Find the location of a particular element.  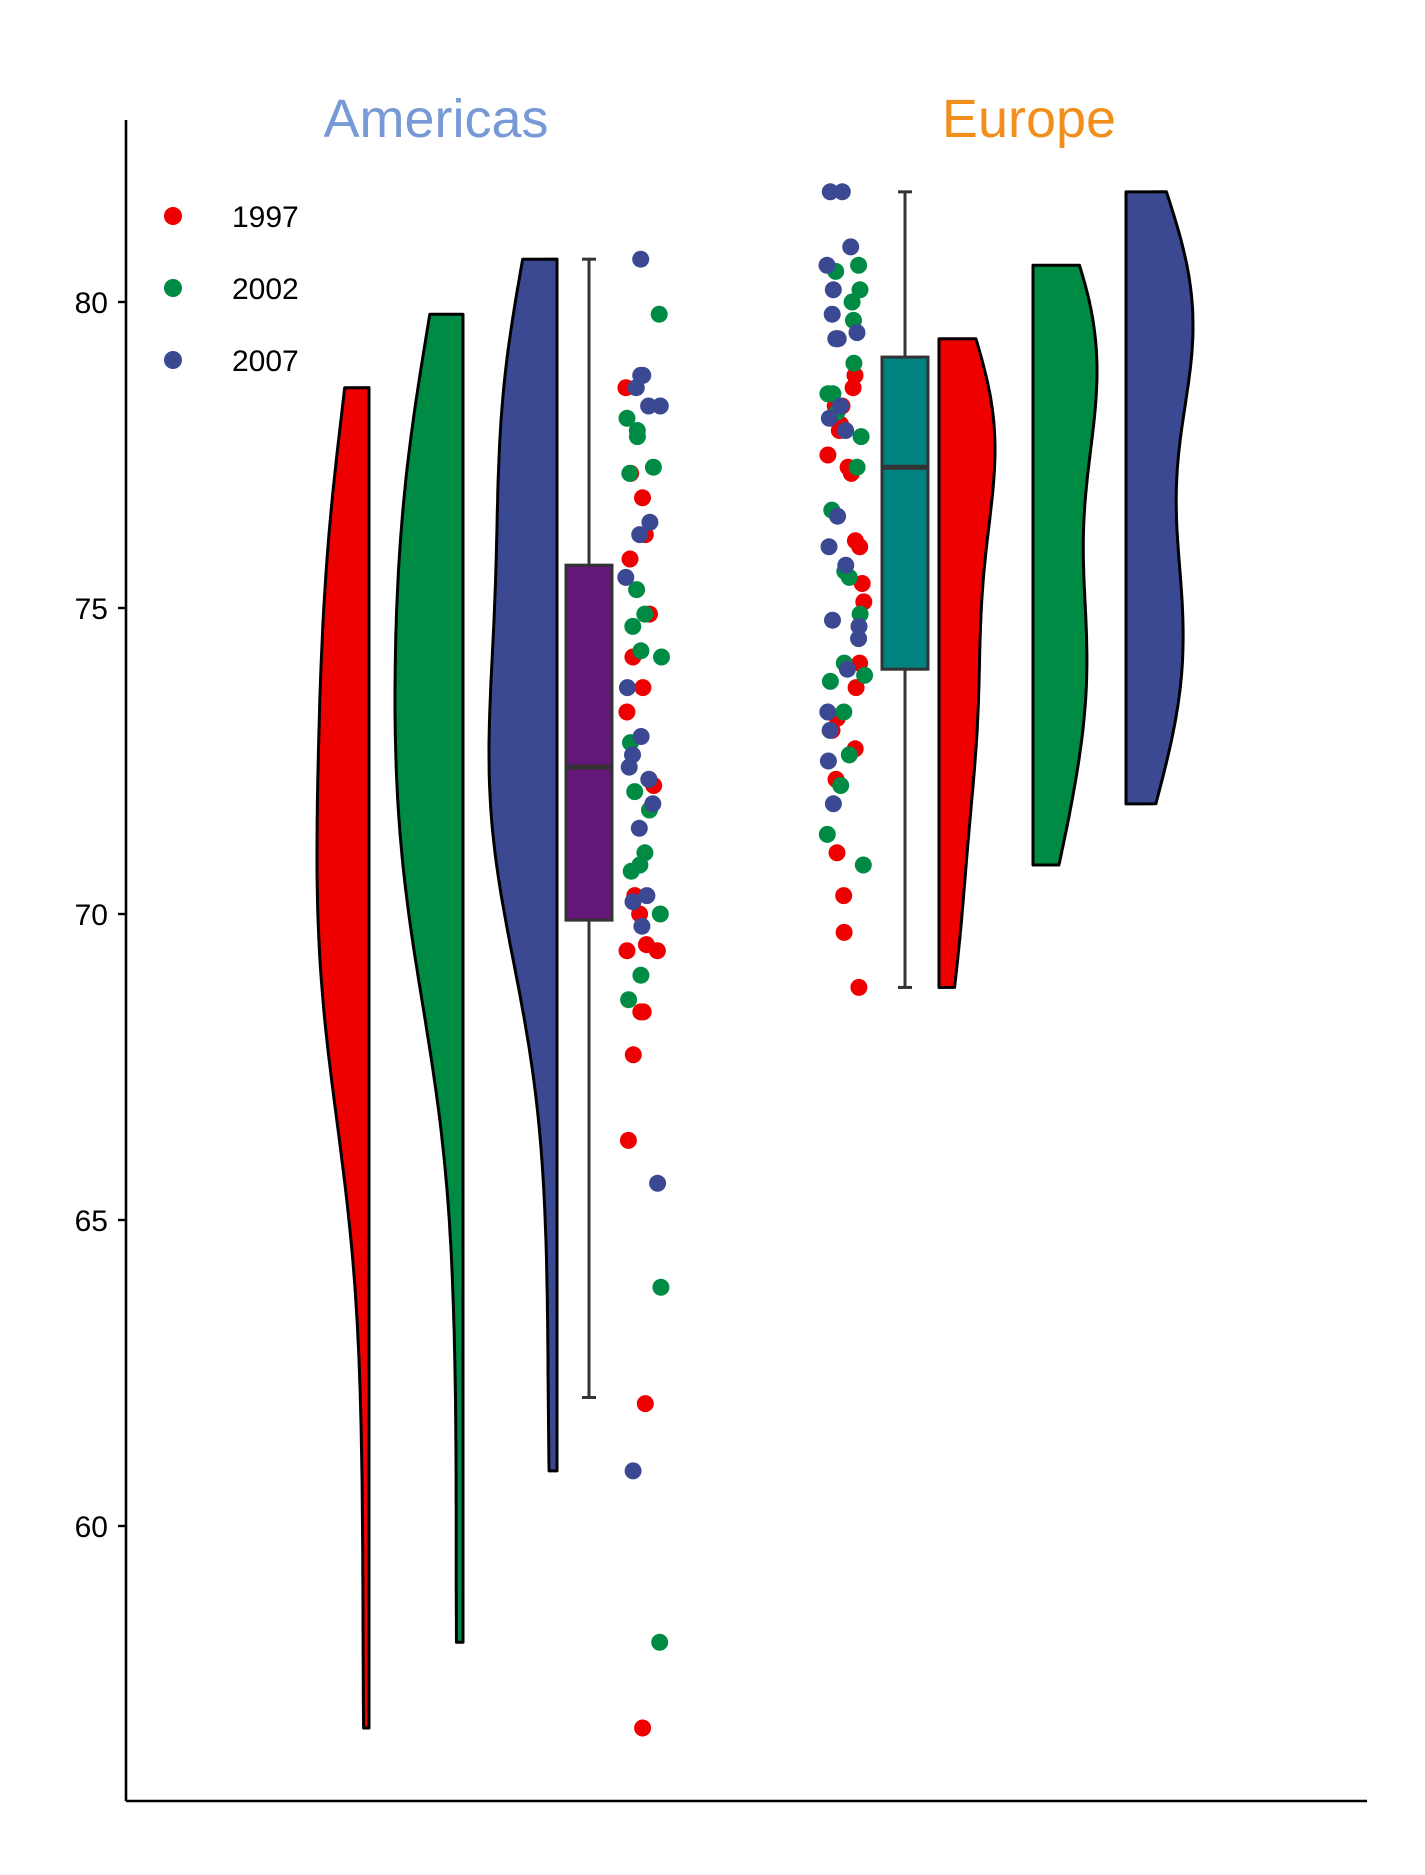

legend-label-2002: 2002 is located at coordinates (265, 289).